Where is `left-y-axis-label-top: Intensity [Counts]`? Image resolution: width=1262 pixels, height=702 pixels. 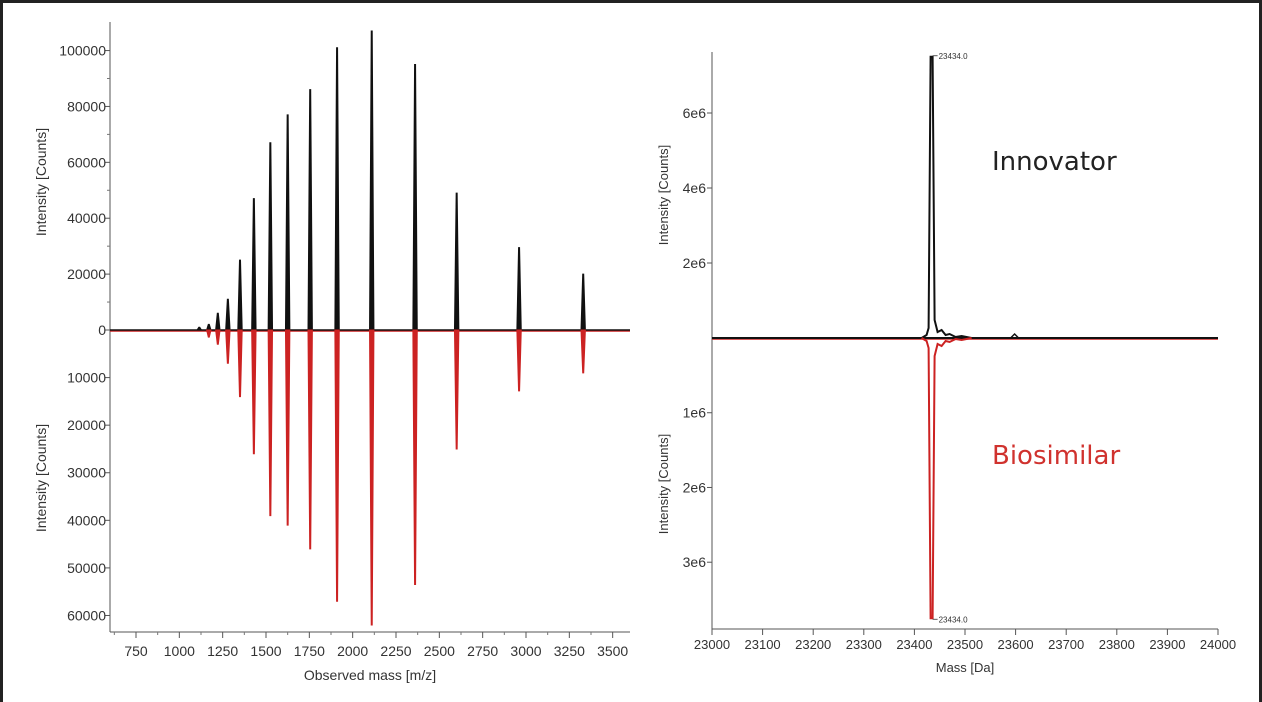
left-y-axis-label-top: Intensity [Counts] is located at coordinates (41, 182).